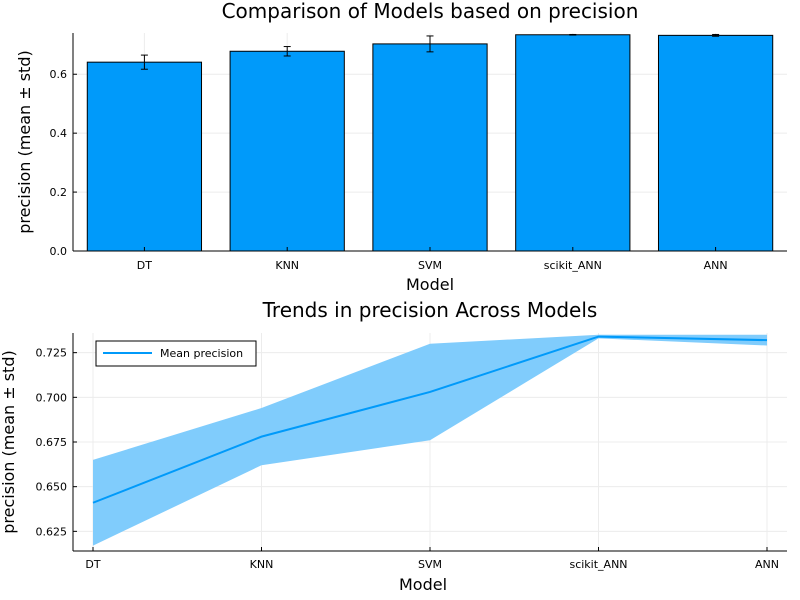 This screenshot has width=800, height=600. I want to click on y-tick-label: 0.6, so click(59, 74).